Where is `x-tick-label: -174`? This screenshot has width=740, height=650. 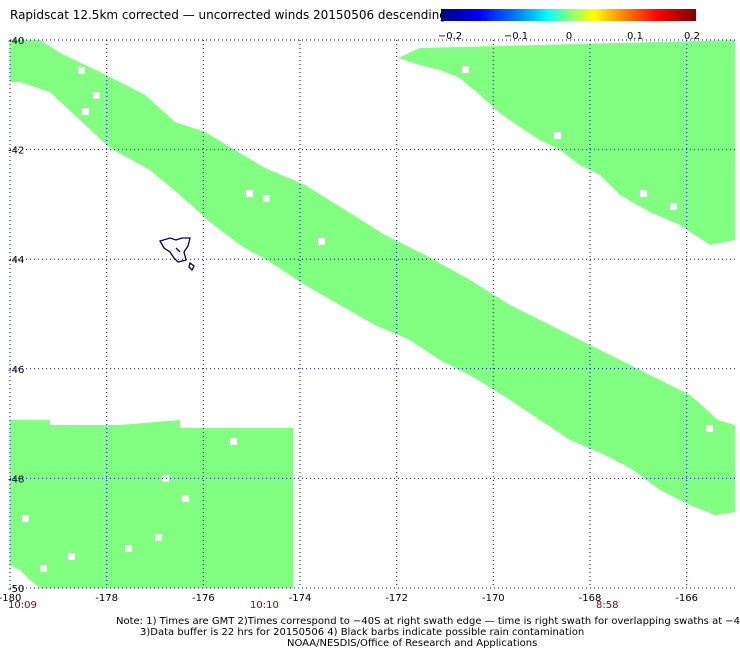 x-tick-label: -174 is located at coordinates (300, 598).